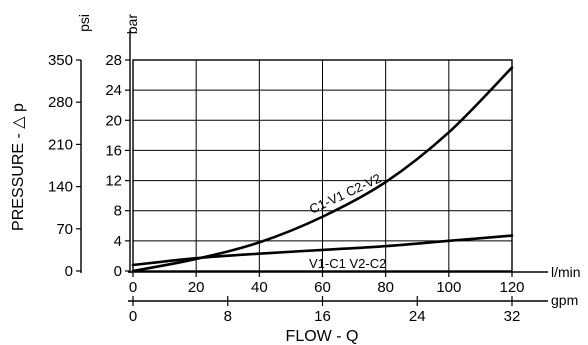  Describe the element at coordinates (118, 271) in the screenshot. I see `bar-tick-label: 0` at that location.